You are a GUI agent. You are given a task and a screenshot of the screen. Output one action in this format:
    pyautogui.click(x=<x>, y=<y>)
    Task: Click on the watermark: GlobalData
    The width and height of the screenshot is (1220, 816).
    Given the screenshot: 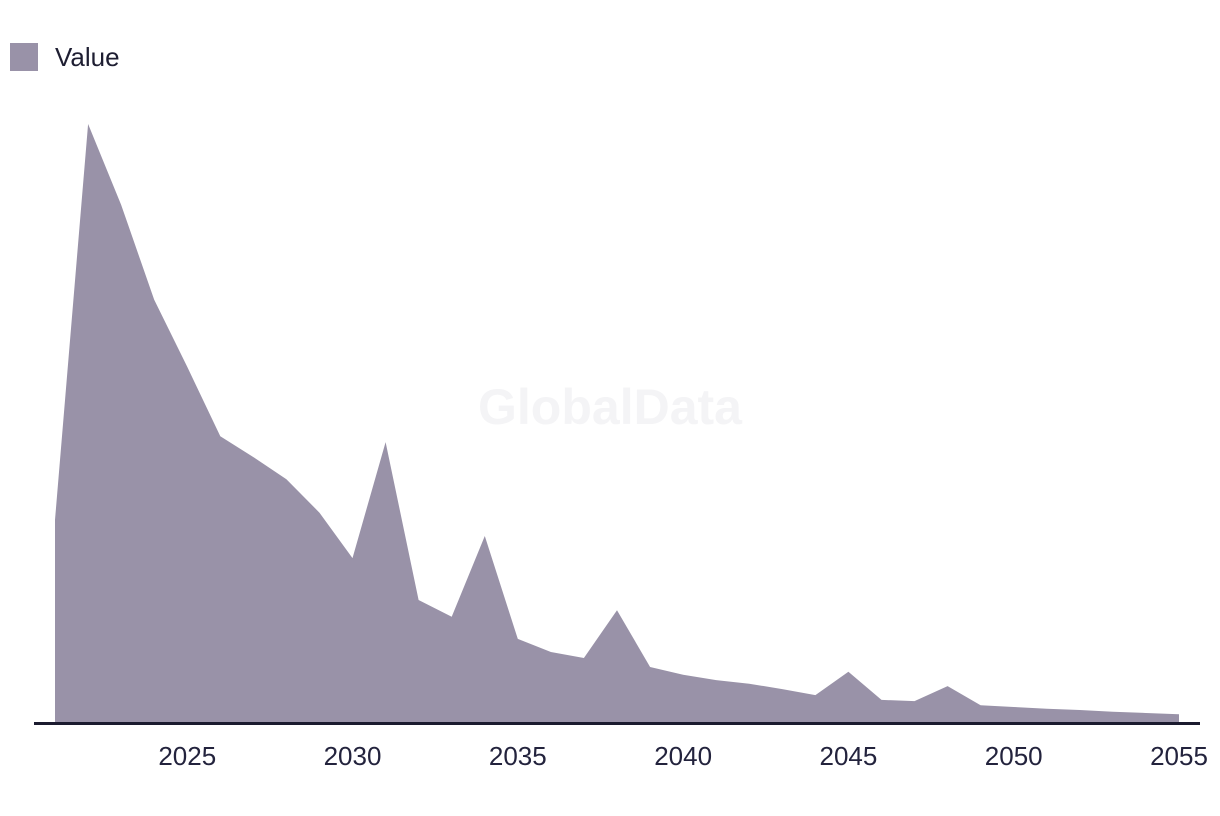 What is the action you would take?
    pyautogui.click(x=610, y=407)
    